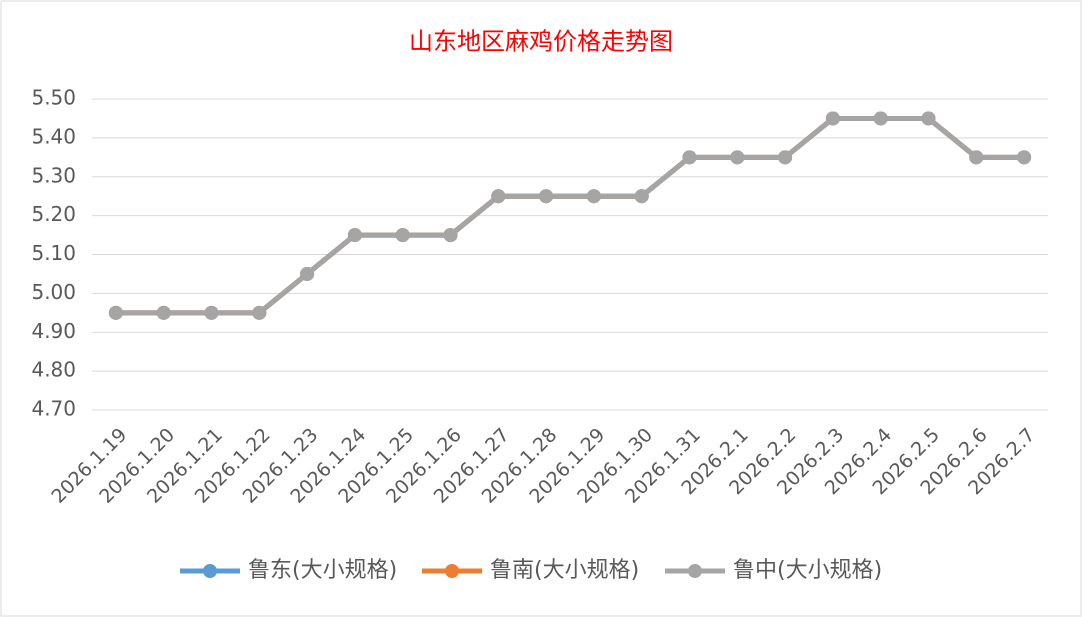 The image size is (1082, 617). What do you see at coordinates (53, 370) in the screenshot?
I see `y-tick-label: 4.80` at bounding box center [53, 370].